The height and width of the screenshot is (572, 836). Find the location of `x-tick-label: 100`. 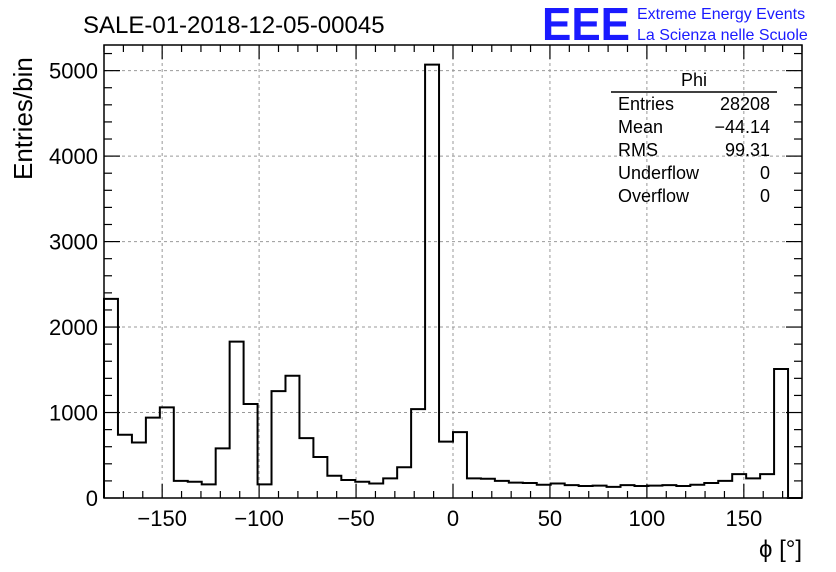

x-tick-label: 100 is located at coordinates (647, 518).